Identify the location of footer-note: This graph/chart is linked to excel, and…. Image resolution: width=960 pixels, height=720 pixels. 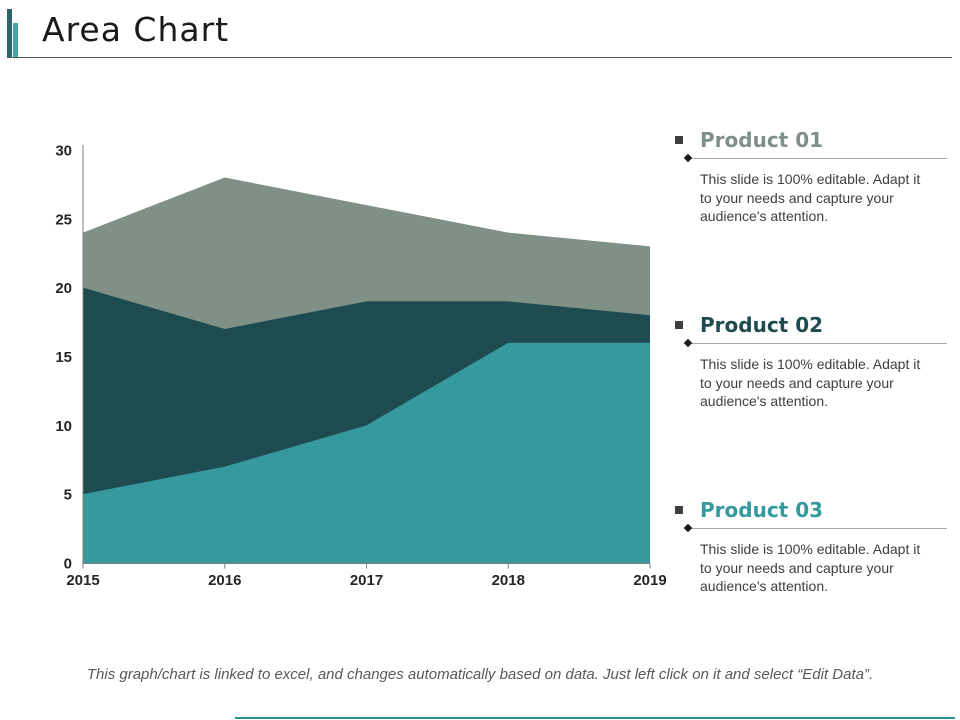
(480, 674).